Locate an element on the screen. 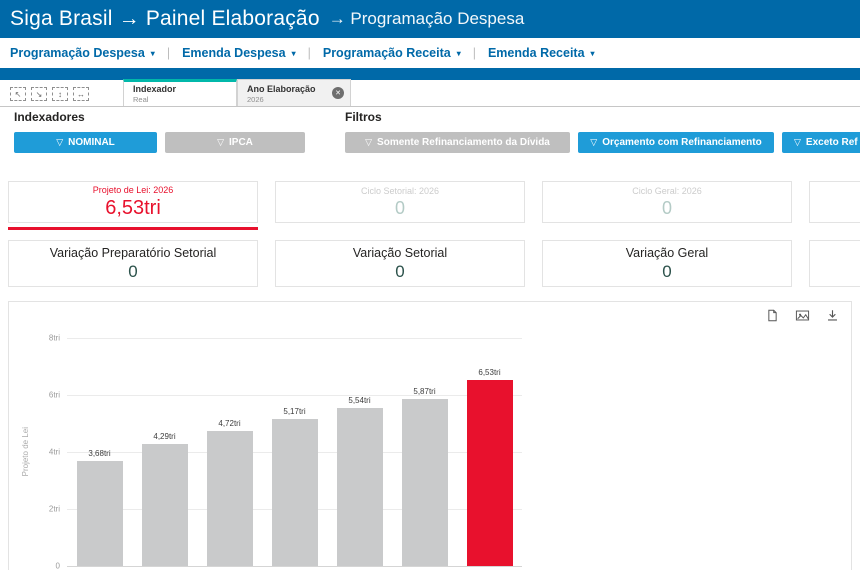 This screenshot has width=860, height=570. chip-value: 2026 is located at coordinates (255, 99).